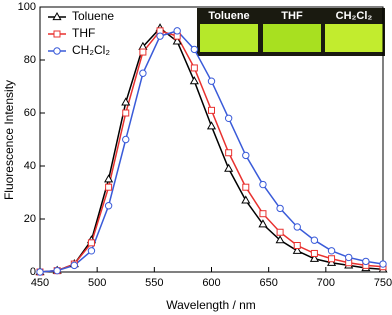  Describe the element at coordinates (30, 166) in the screenshot. I see `y-tick-label: 40` at that location.